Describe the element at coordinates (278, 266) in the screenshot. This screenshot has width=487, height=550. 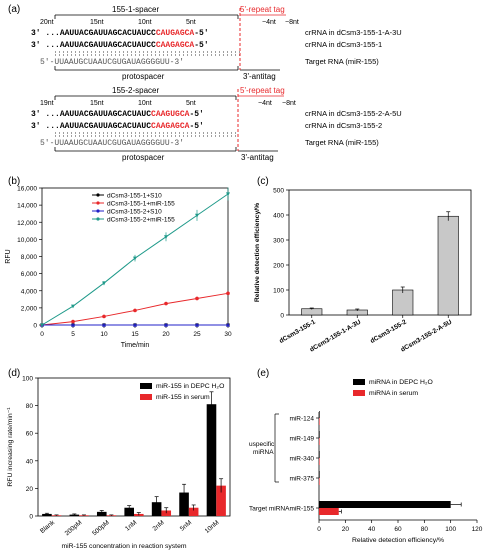
I see `c-ytick-label: 200` at that location.